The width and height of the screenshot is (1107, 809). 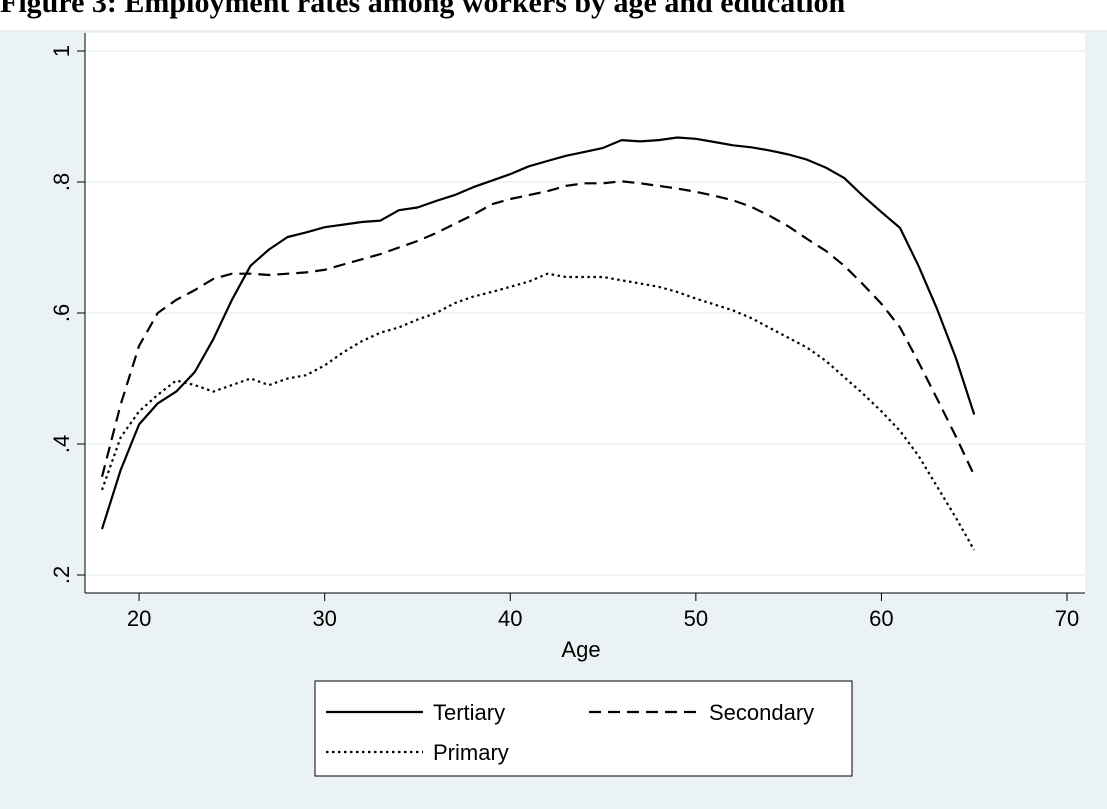 I want to click on legend-label-tertiary: Tertiary, so click(x=469, y=712).